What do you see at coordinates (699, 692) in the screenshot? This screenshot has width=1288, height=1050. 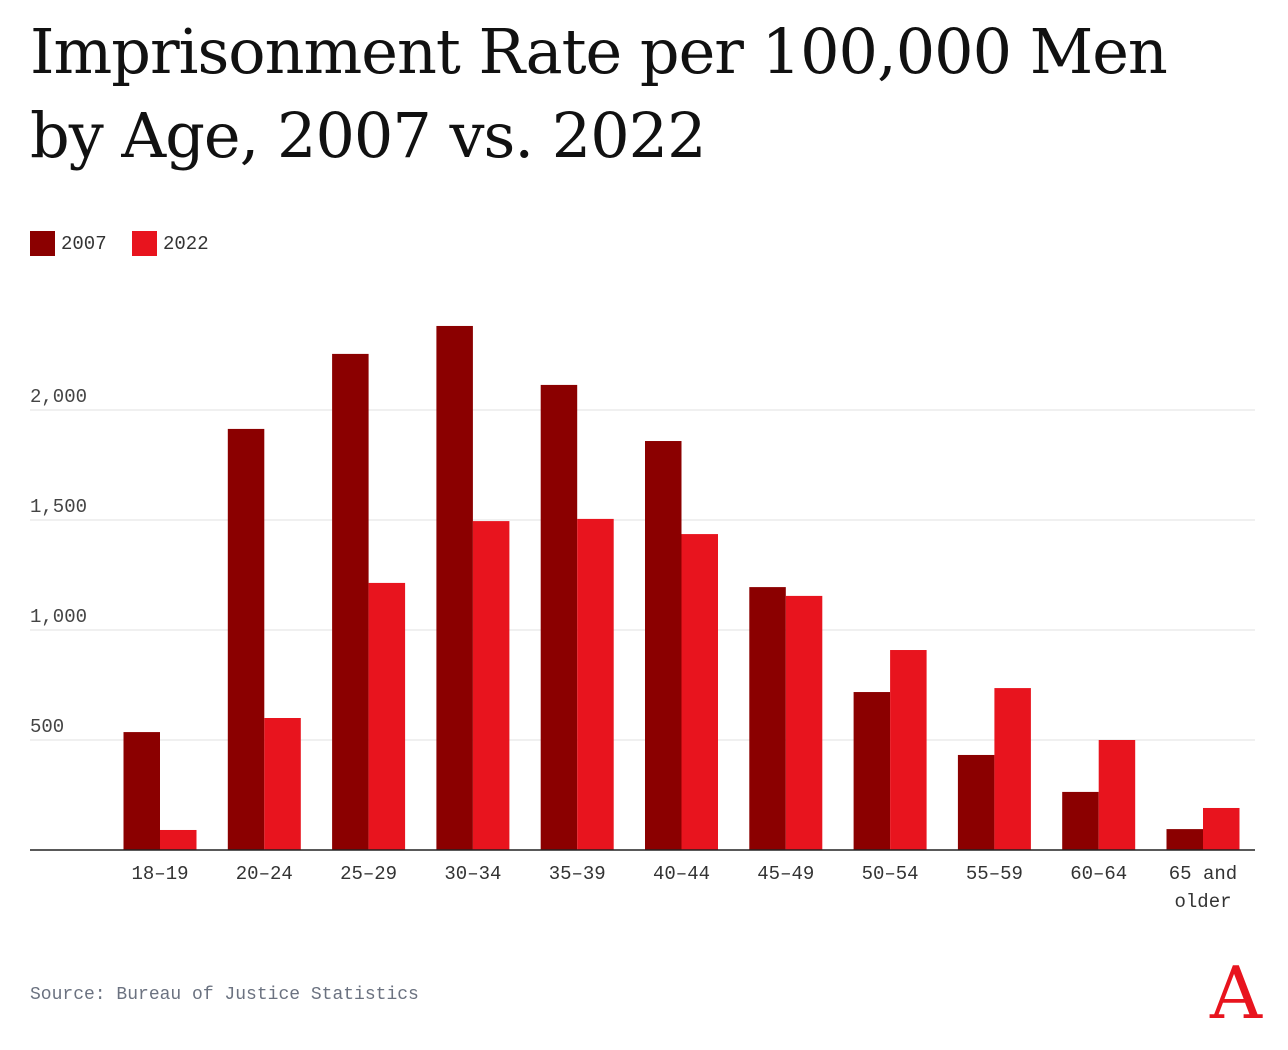 I see `bar-2022-40–44` at bounding box center [699, 692].